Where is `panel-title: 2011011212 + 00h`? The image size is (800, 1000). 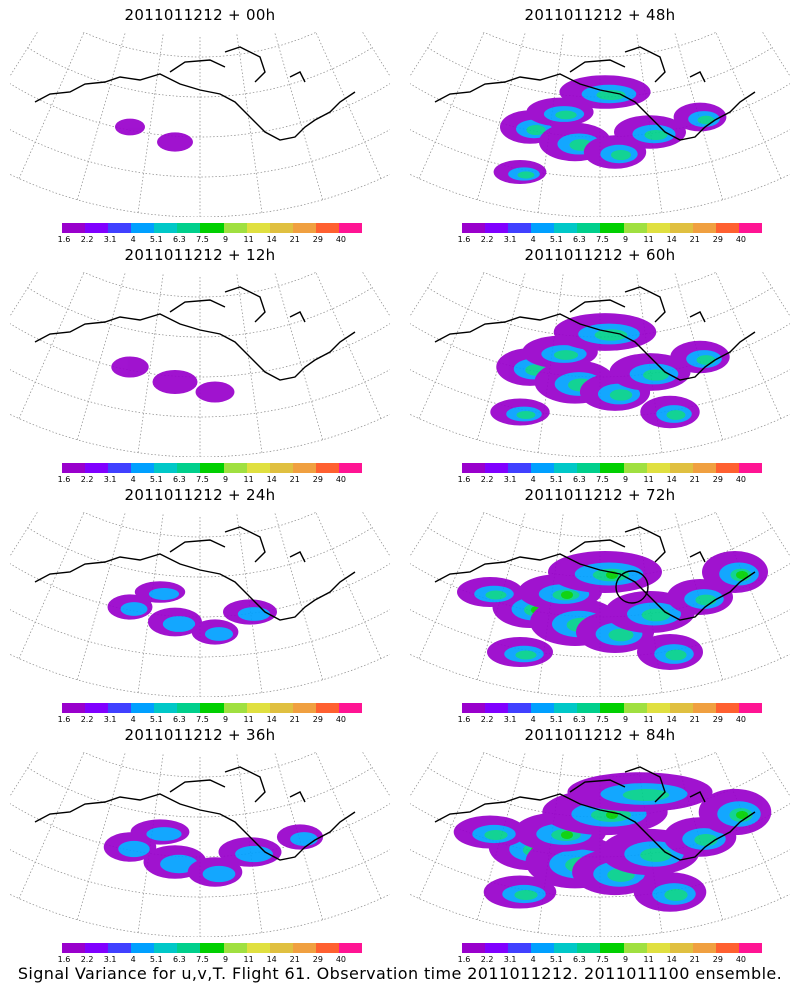
panel-title: 2011011212 + 00h is located at coordinates (200, 15).